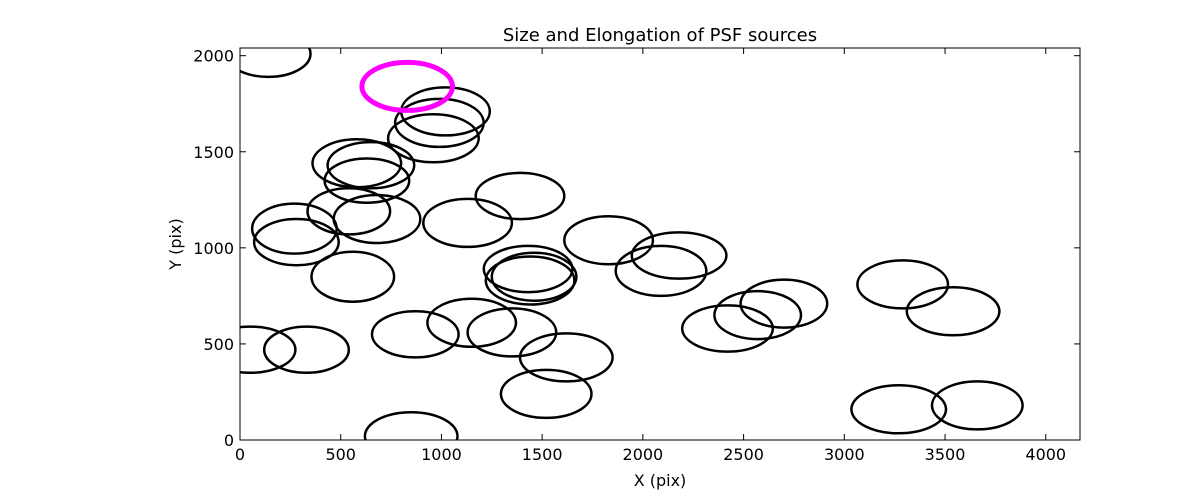 The height and width of the screenshot is (490, 1200). I want to click on highlight-psf-ellipse, so click(407, 86).